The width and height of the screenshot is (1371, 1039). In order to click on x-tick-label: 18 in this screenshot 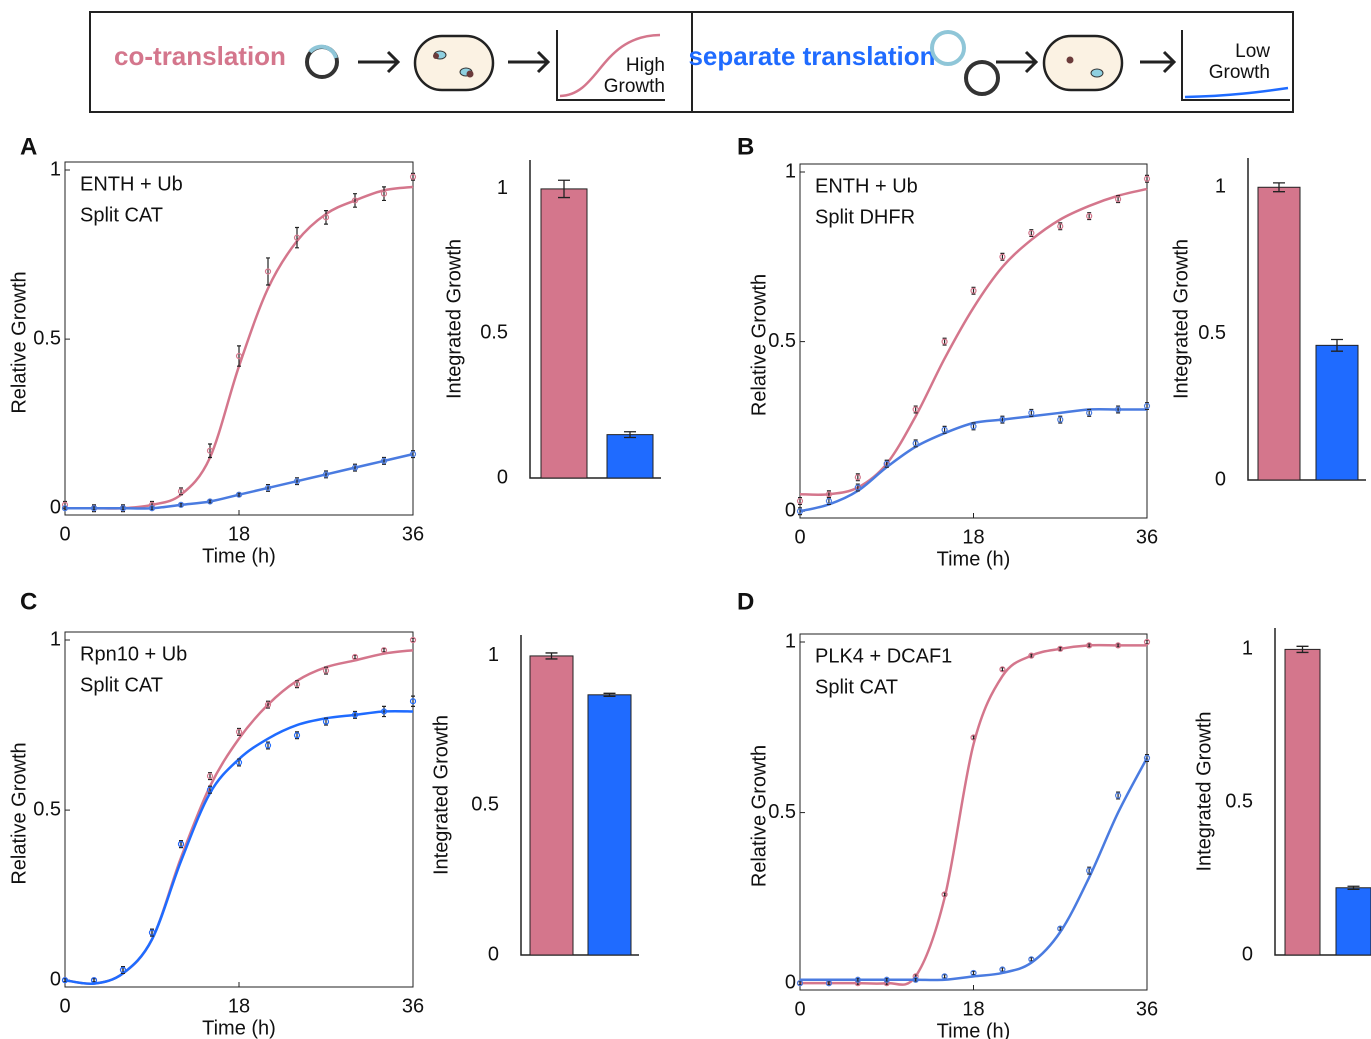, I will do `click(973, 1009)`.